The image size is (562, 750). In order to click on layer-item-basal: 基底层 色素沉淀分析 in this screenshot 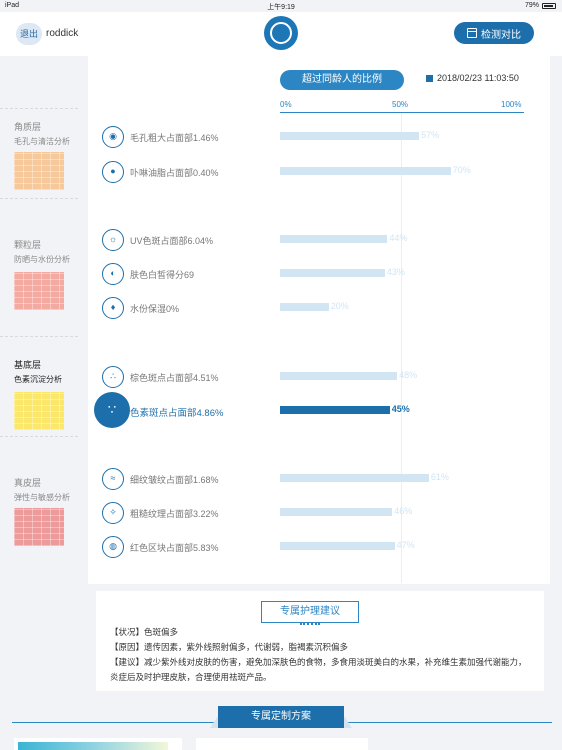, I will do `click(44, 371)`.